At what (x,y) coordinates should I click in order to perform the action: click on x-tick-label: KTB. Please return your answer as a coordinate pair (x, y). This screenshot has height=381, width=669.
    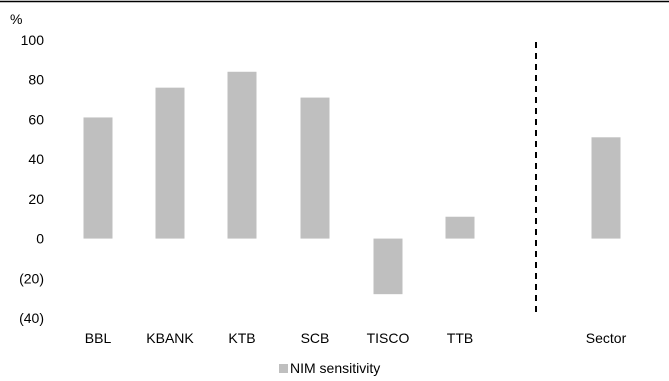
    Looking at the image, I should click on (241, 338).